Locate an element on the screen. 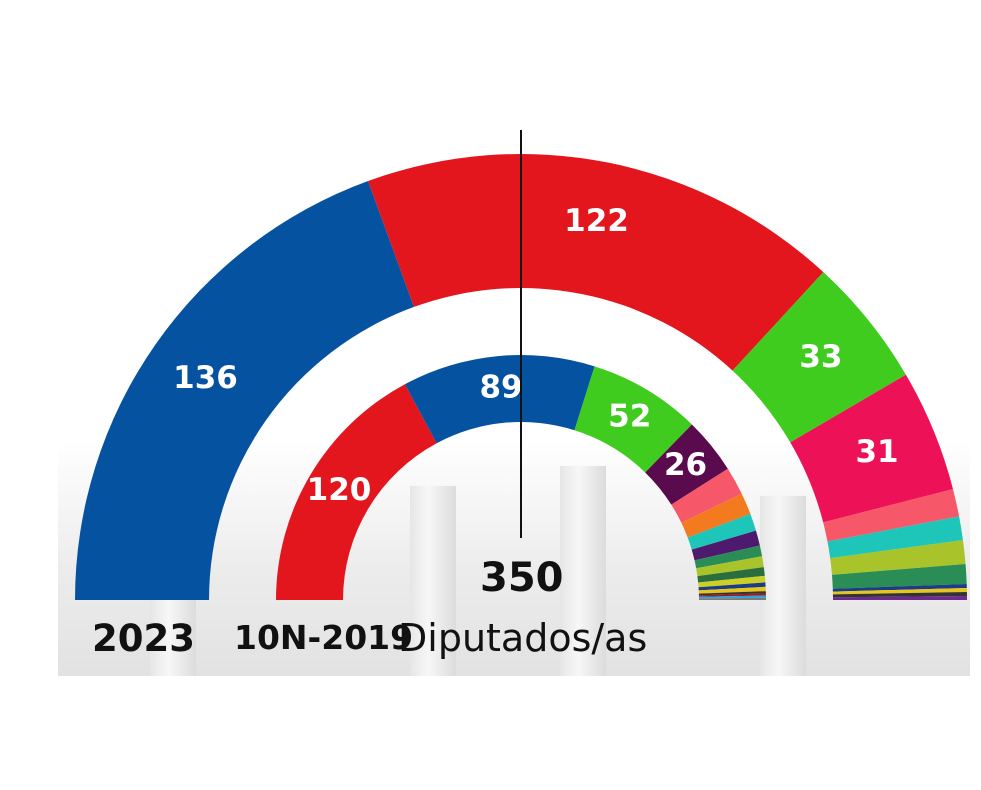  seat-count-label: 52 is located at coordinates (629, 417).